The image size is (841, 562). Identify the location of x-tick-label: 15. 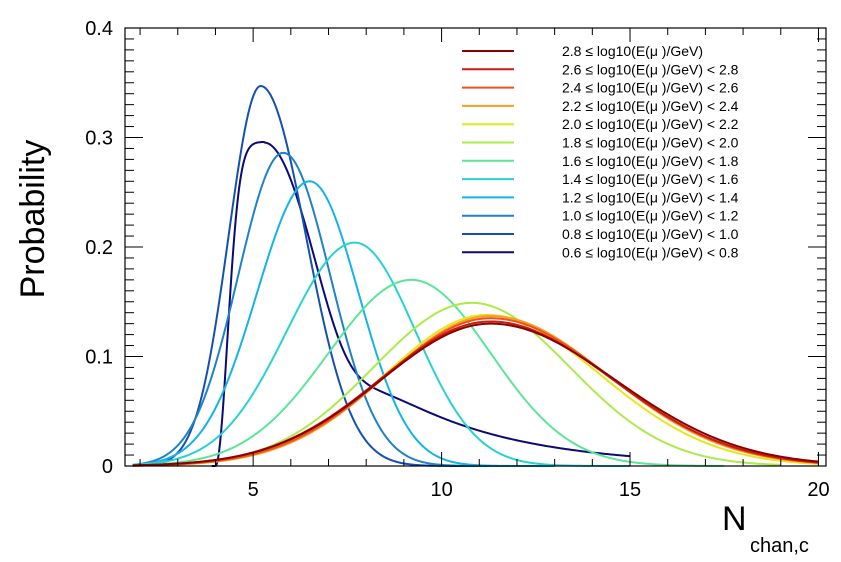
(630, 490).